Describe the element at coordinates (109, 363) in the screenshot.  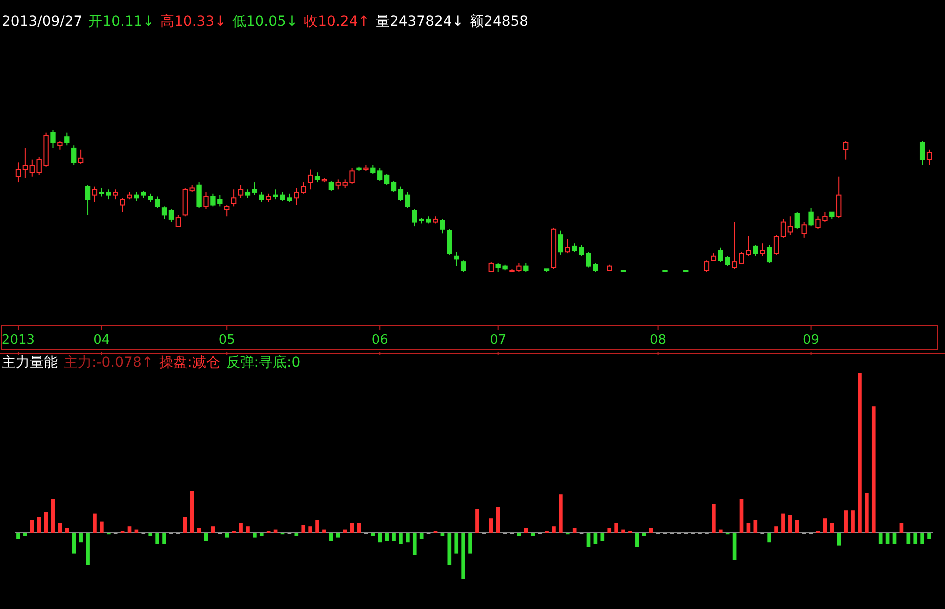
I see `text: 主力:-0.078↑` at that location.